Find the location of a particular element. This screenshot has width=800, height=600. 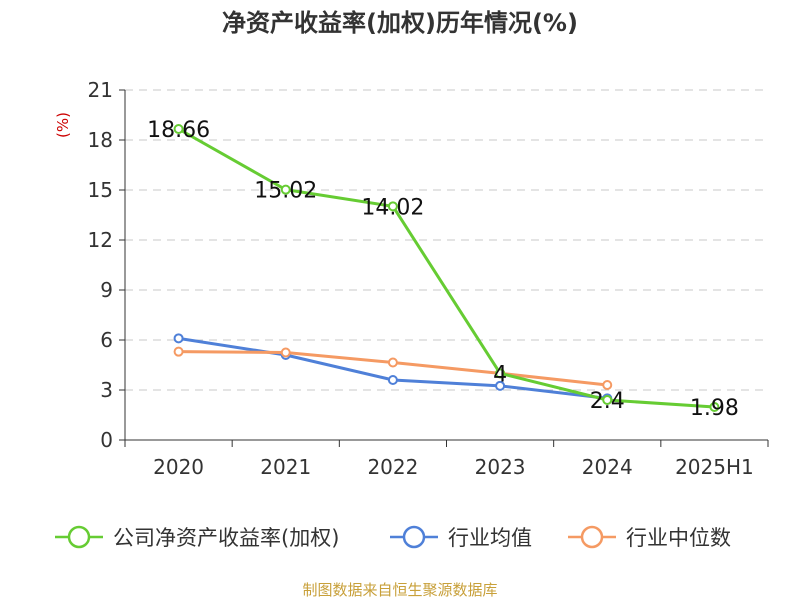

x-tick-label: 2020 is located at coordinates (178, 467).